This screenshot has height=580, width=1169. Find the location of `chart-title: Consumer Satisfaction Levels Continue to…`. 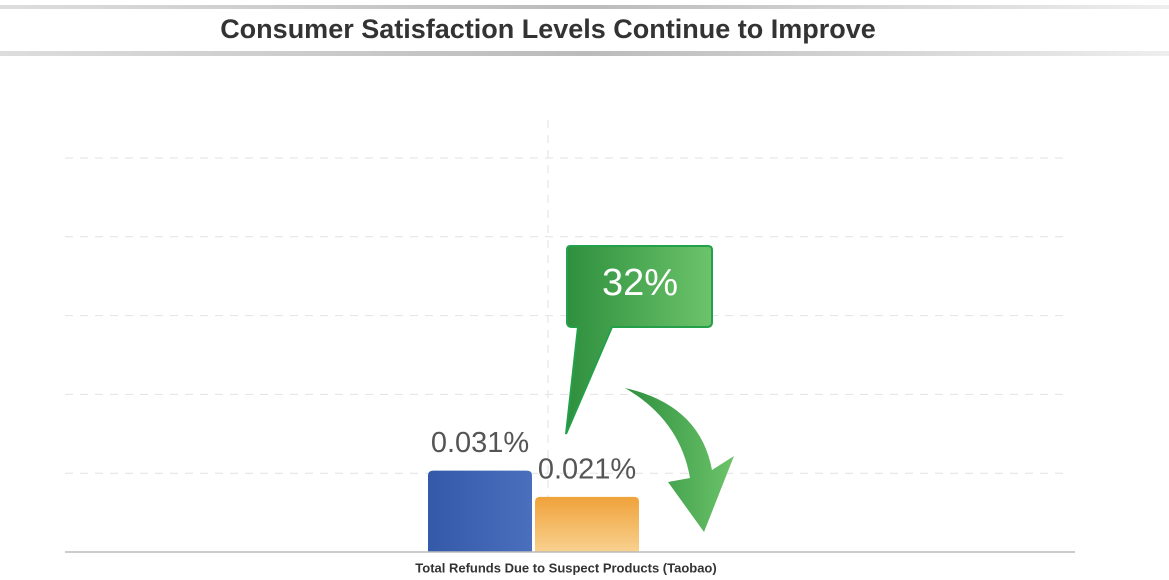

chart-title: Consumer Satisfaction Levels Continue to… is located at coordinates (548, 29).